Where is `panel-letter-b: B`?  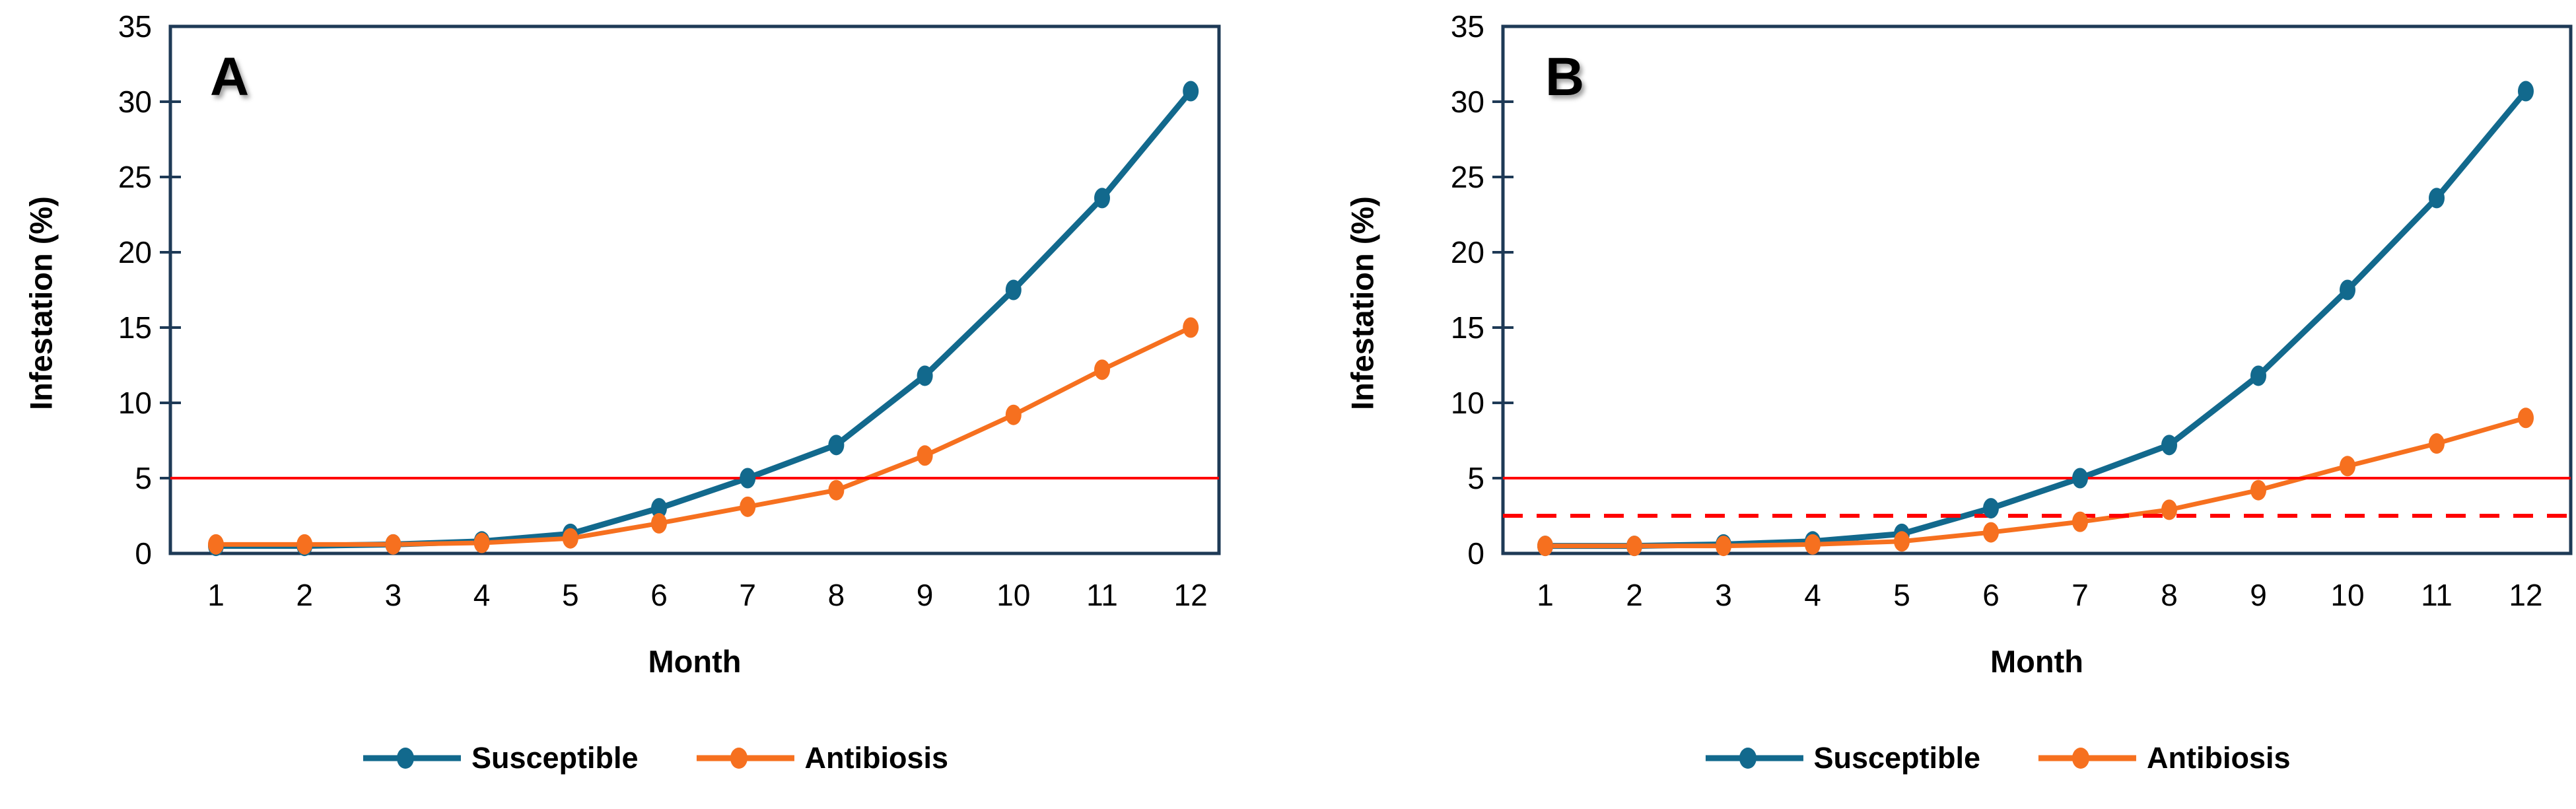 panel-letter-b: B is located at coordinates (1565, 77).